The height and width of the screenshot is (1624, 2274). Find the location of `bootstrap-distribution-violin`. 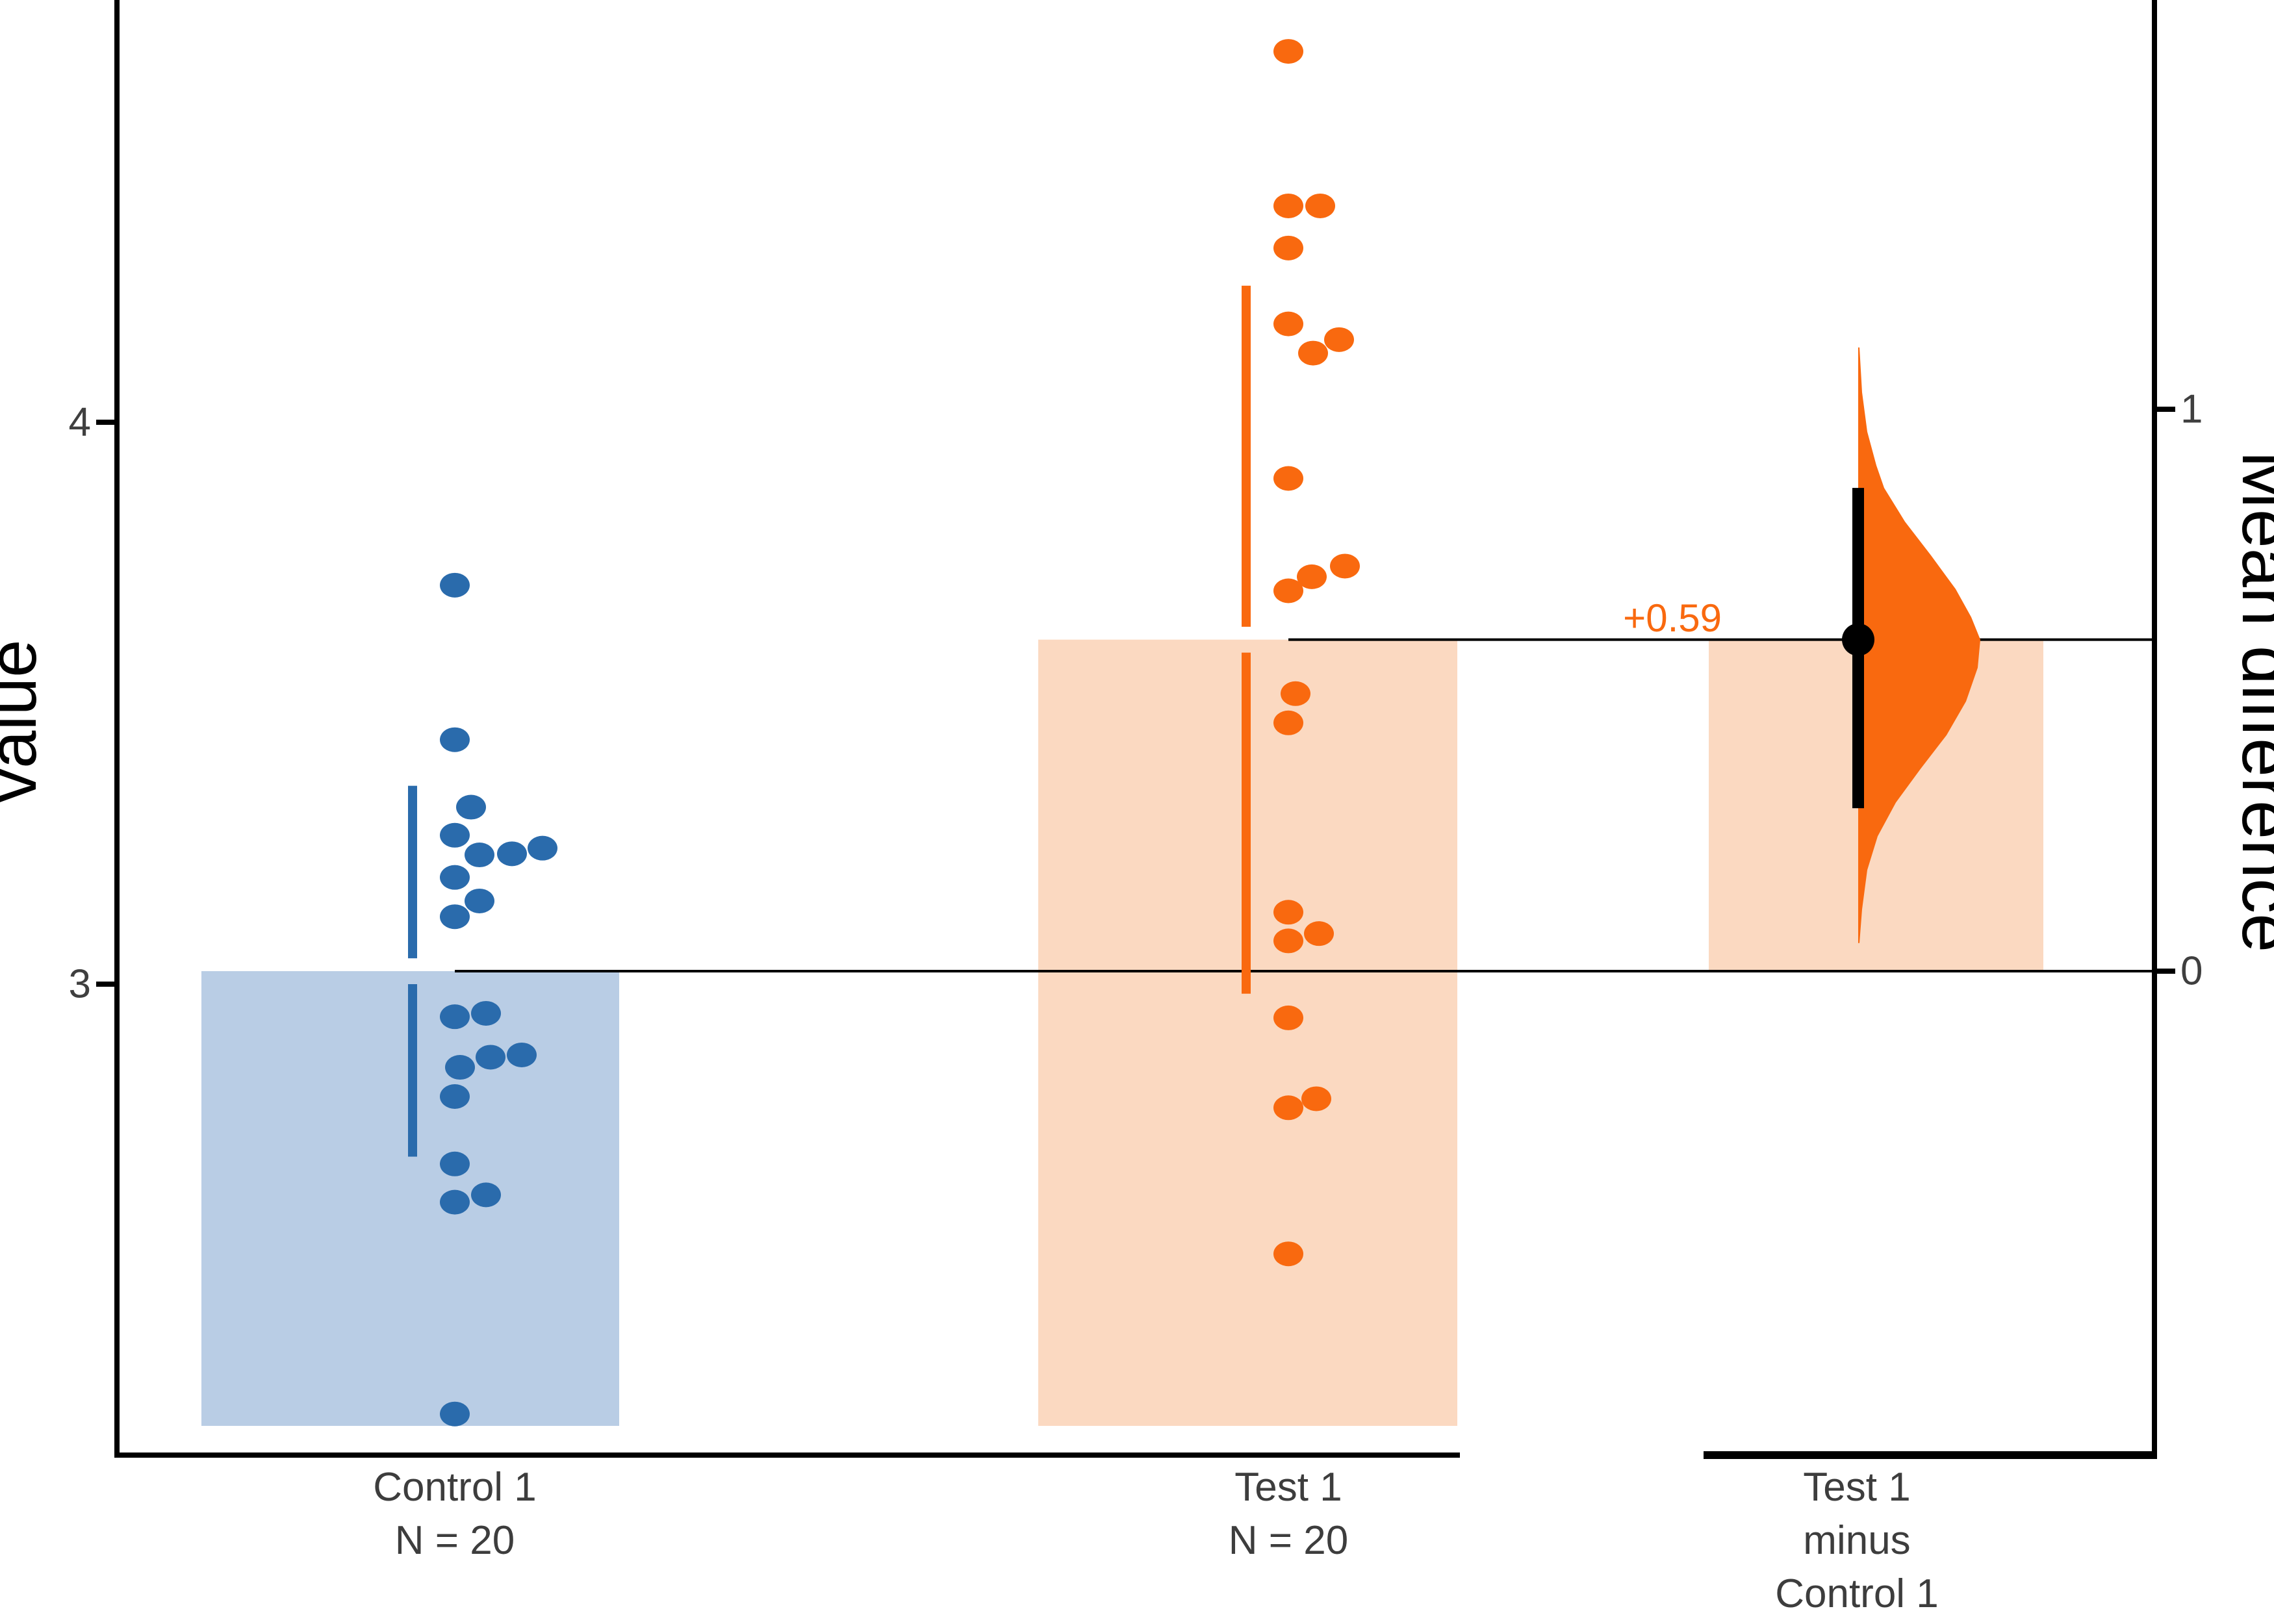

bootstrap-distribution-violin is located at coordinates (1919, 645).